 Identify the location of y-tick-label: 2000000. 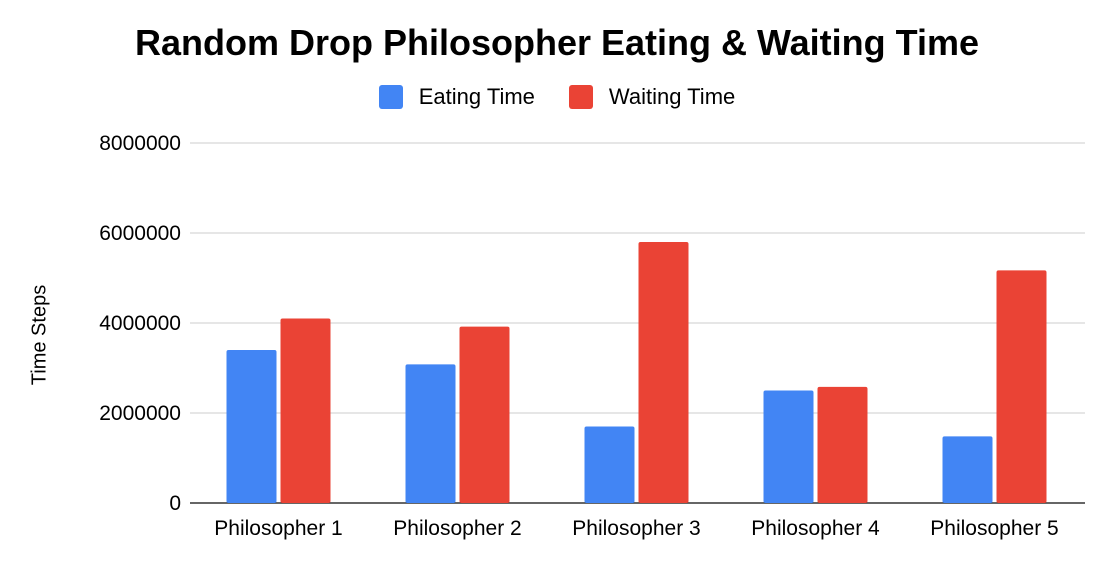
(140, 413).